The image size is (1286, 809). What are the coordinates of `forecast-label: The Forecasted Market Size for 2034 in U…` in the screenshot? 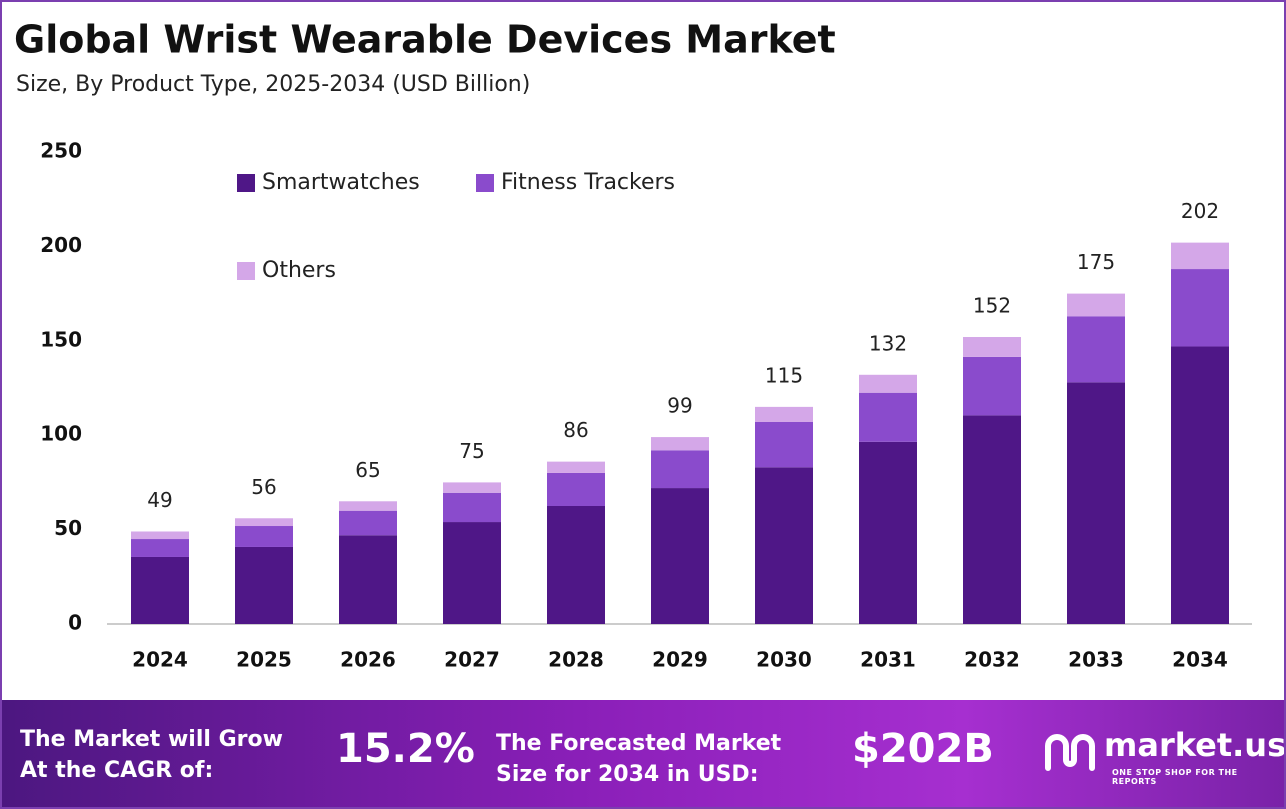 It's located at (638, 759).